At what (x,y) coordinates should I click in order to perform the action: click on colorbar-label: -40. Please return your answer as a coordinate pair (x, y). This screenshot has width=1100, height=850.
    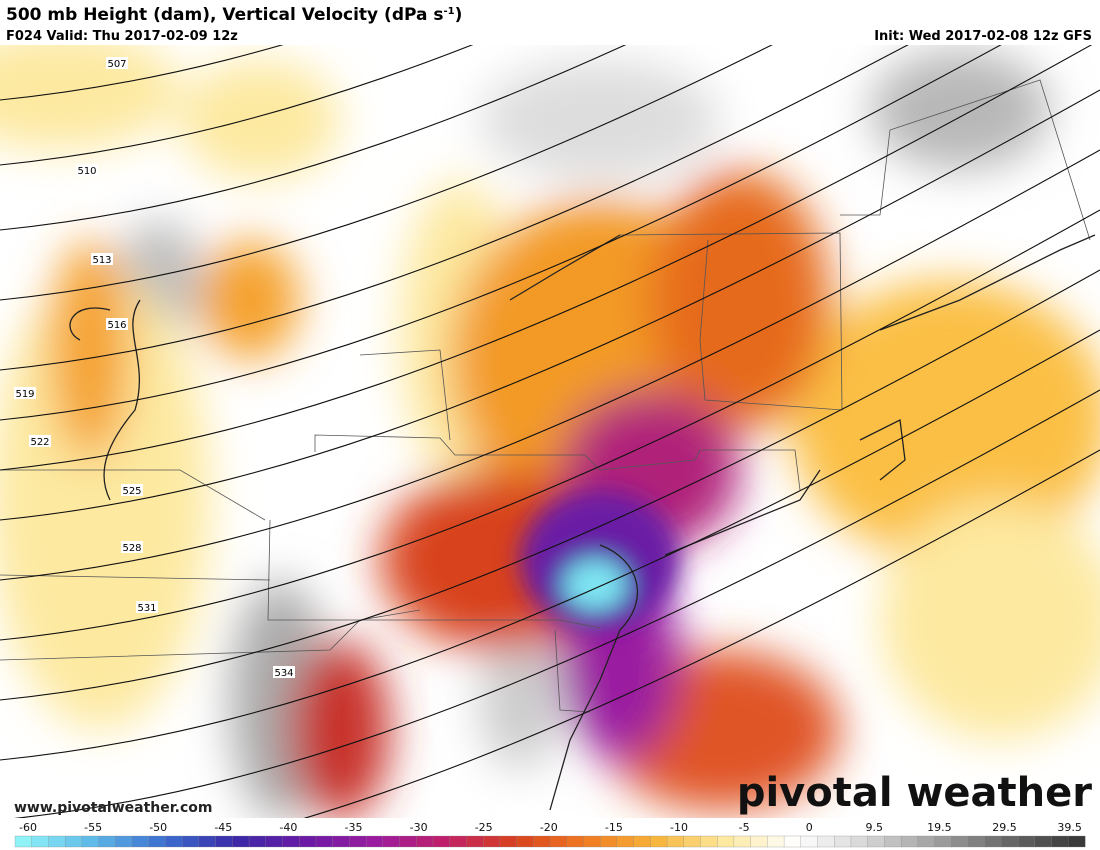
    Looking at the image, I should click on (288, 827).